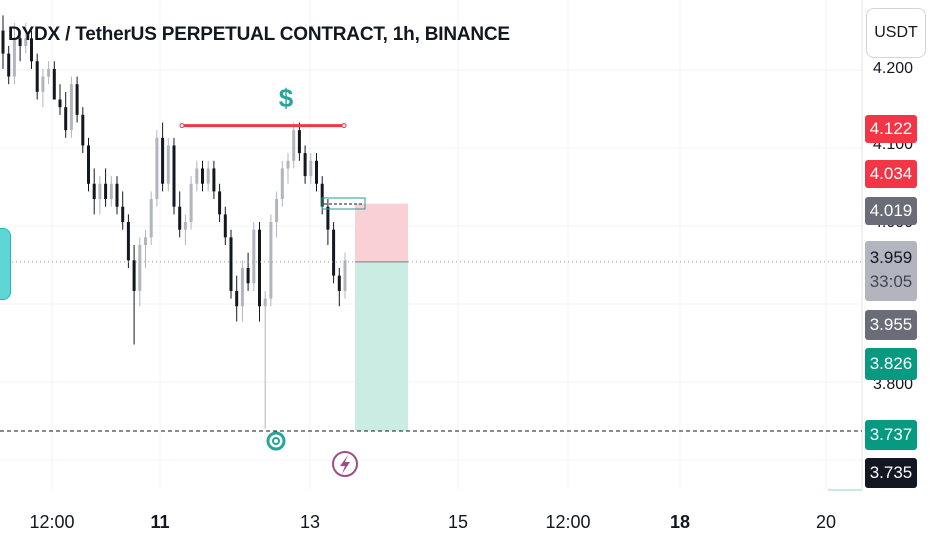  What do you see at coordinates (286, 98) in the screenshot?
I see `dollar-icon: $` at bounding box center [286, 98].